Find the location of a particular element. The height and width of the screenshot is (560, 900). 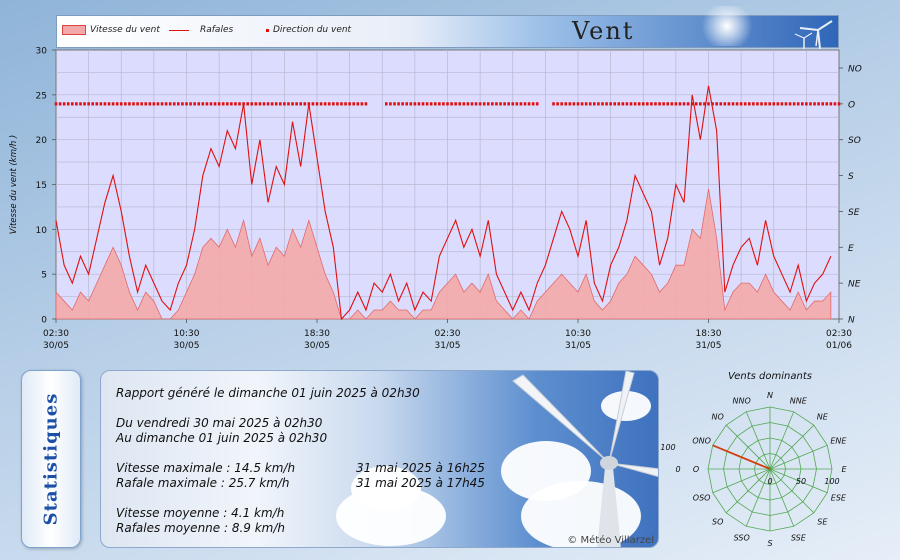

wind-rose-left-label: 100 is located at coordinates (667, 447).